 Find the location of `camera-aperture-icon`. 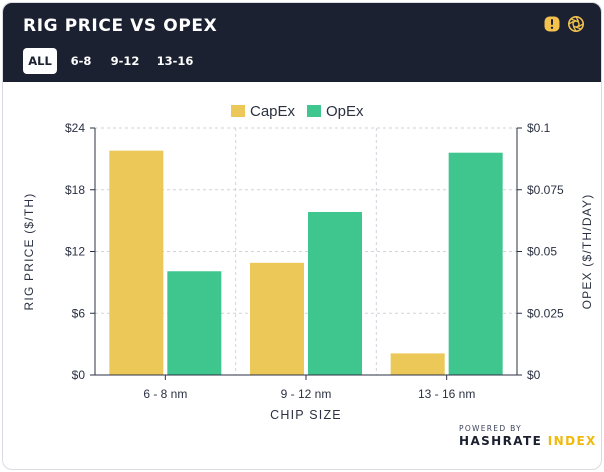

camera-aperture-icon is located at coordinates (576, 24).